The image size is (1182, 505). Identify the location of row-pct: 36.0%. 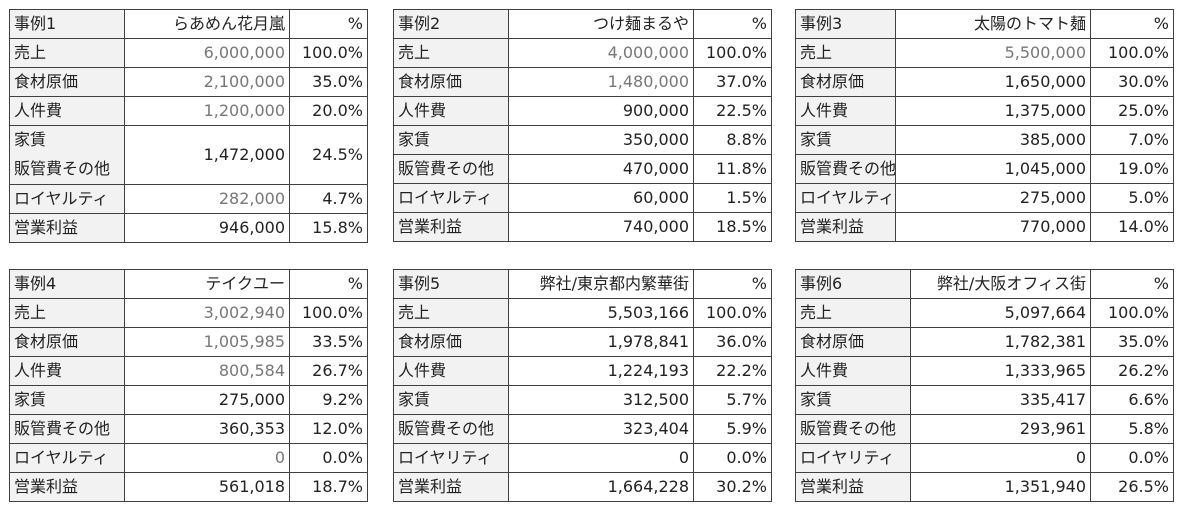
(732, 342).